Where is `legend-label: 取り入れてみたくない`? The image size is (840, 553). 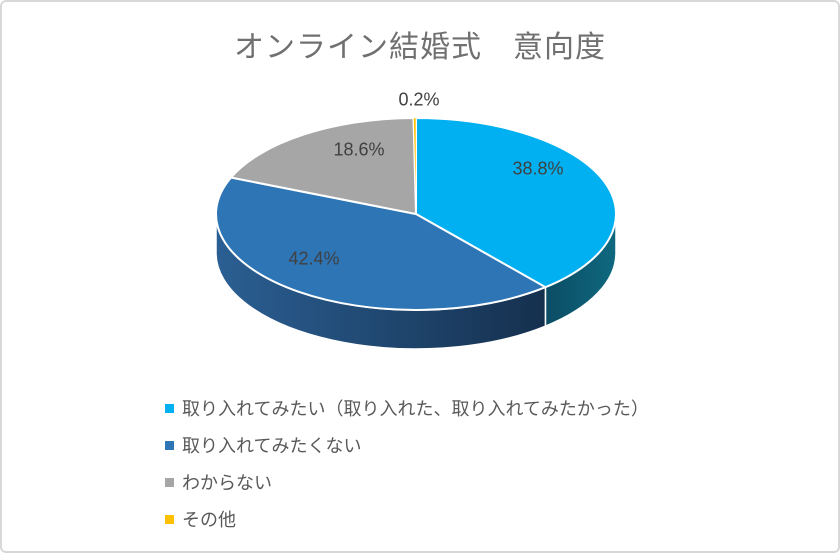
legend-label: 取り入れてみたくない is located at coordinates (272, 446).